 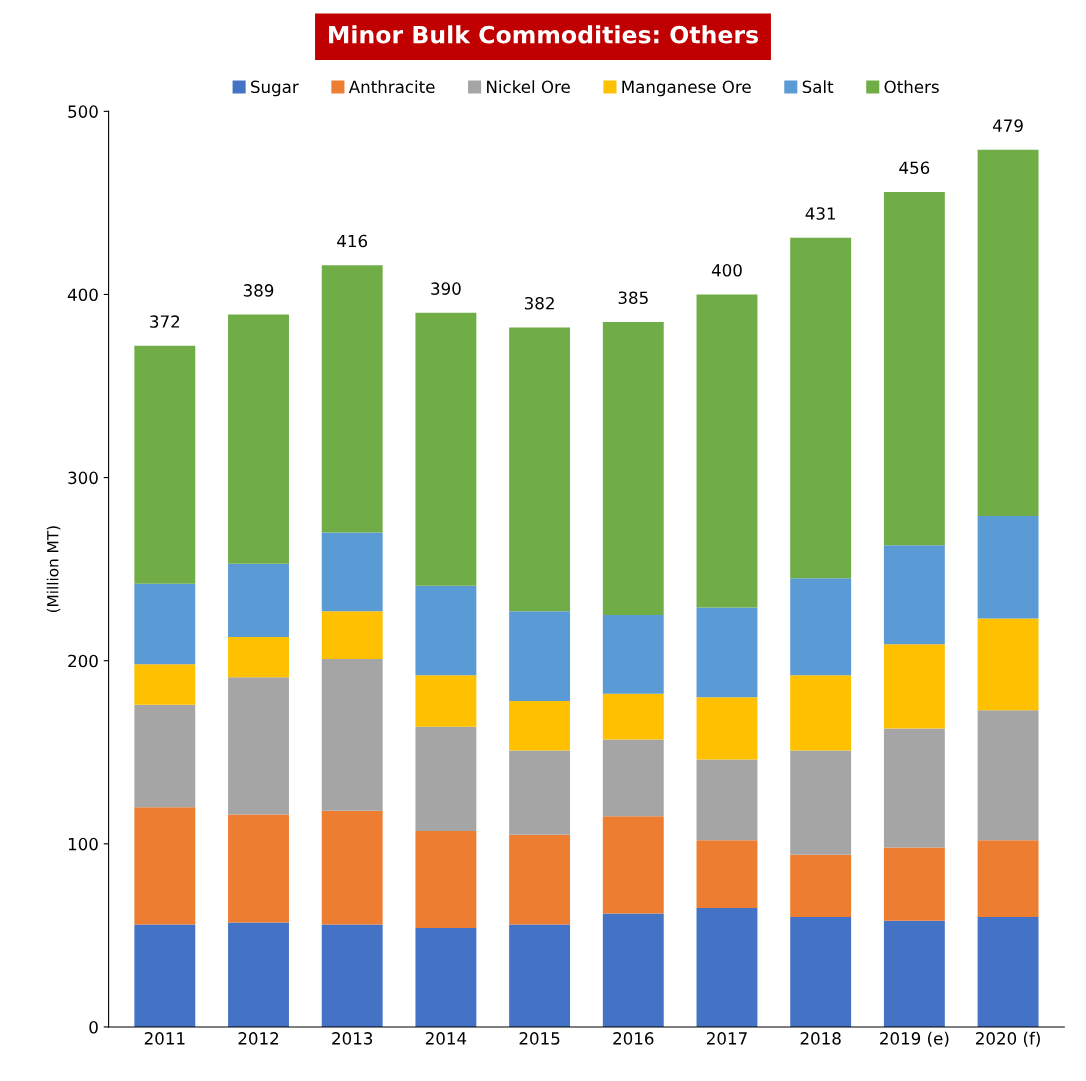 What do you see at coordinates (83, 478) in the screenshot?
I see `y-tick-label: 300` at bounding box center [83, 478].